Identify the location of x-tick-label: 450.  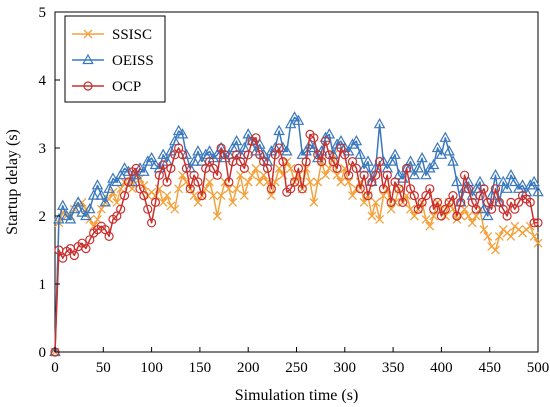
(489, 368).